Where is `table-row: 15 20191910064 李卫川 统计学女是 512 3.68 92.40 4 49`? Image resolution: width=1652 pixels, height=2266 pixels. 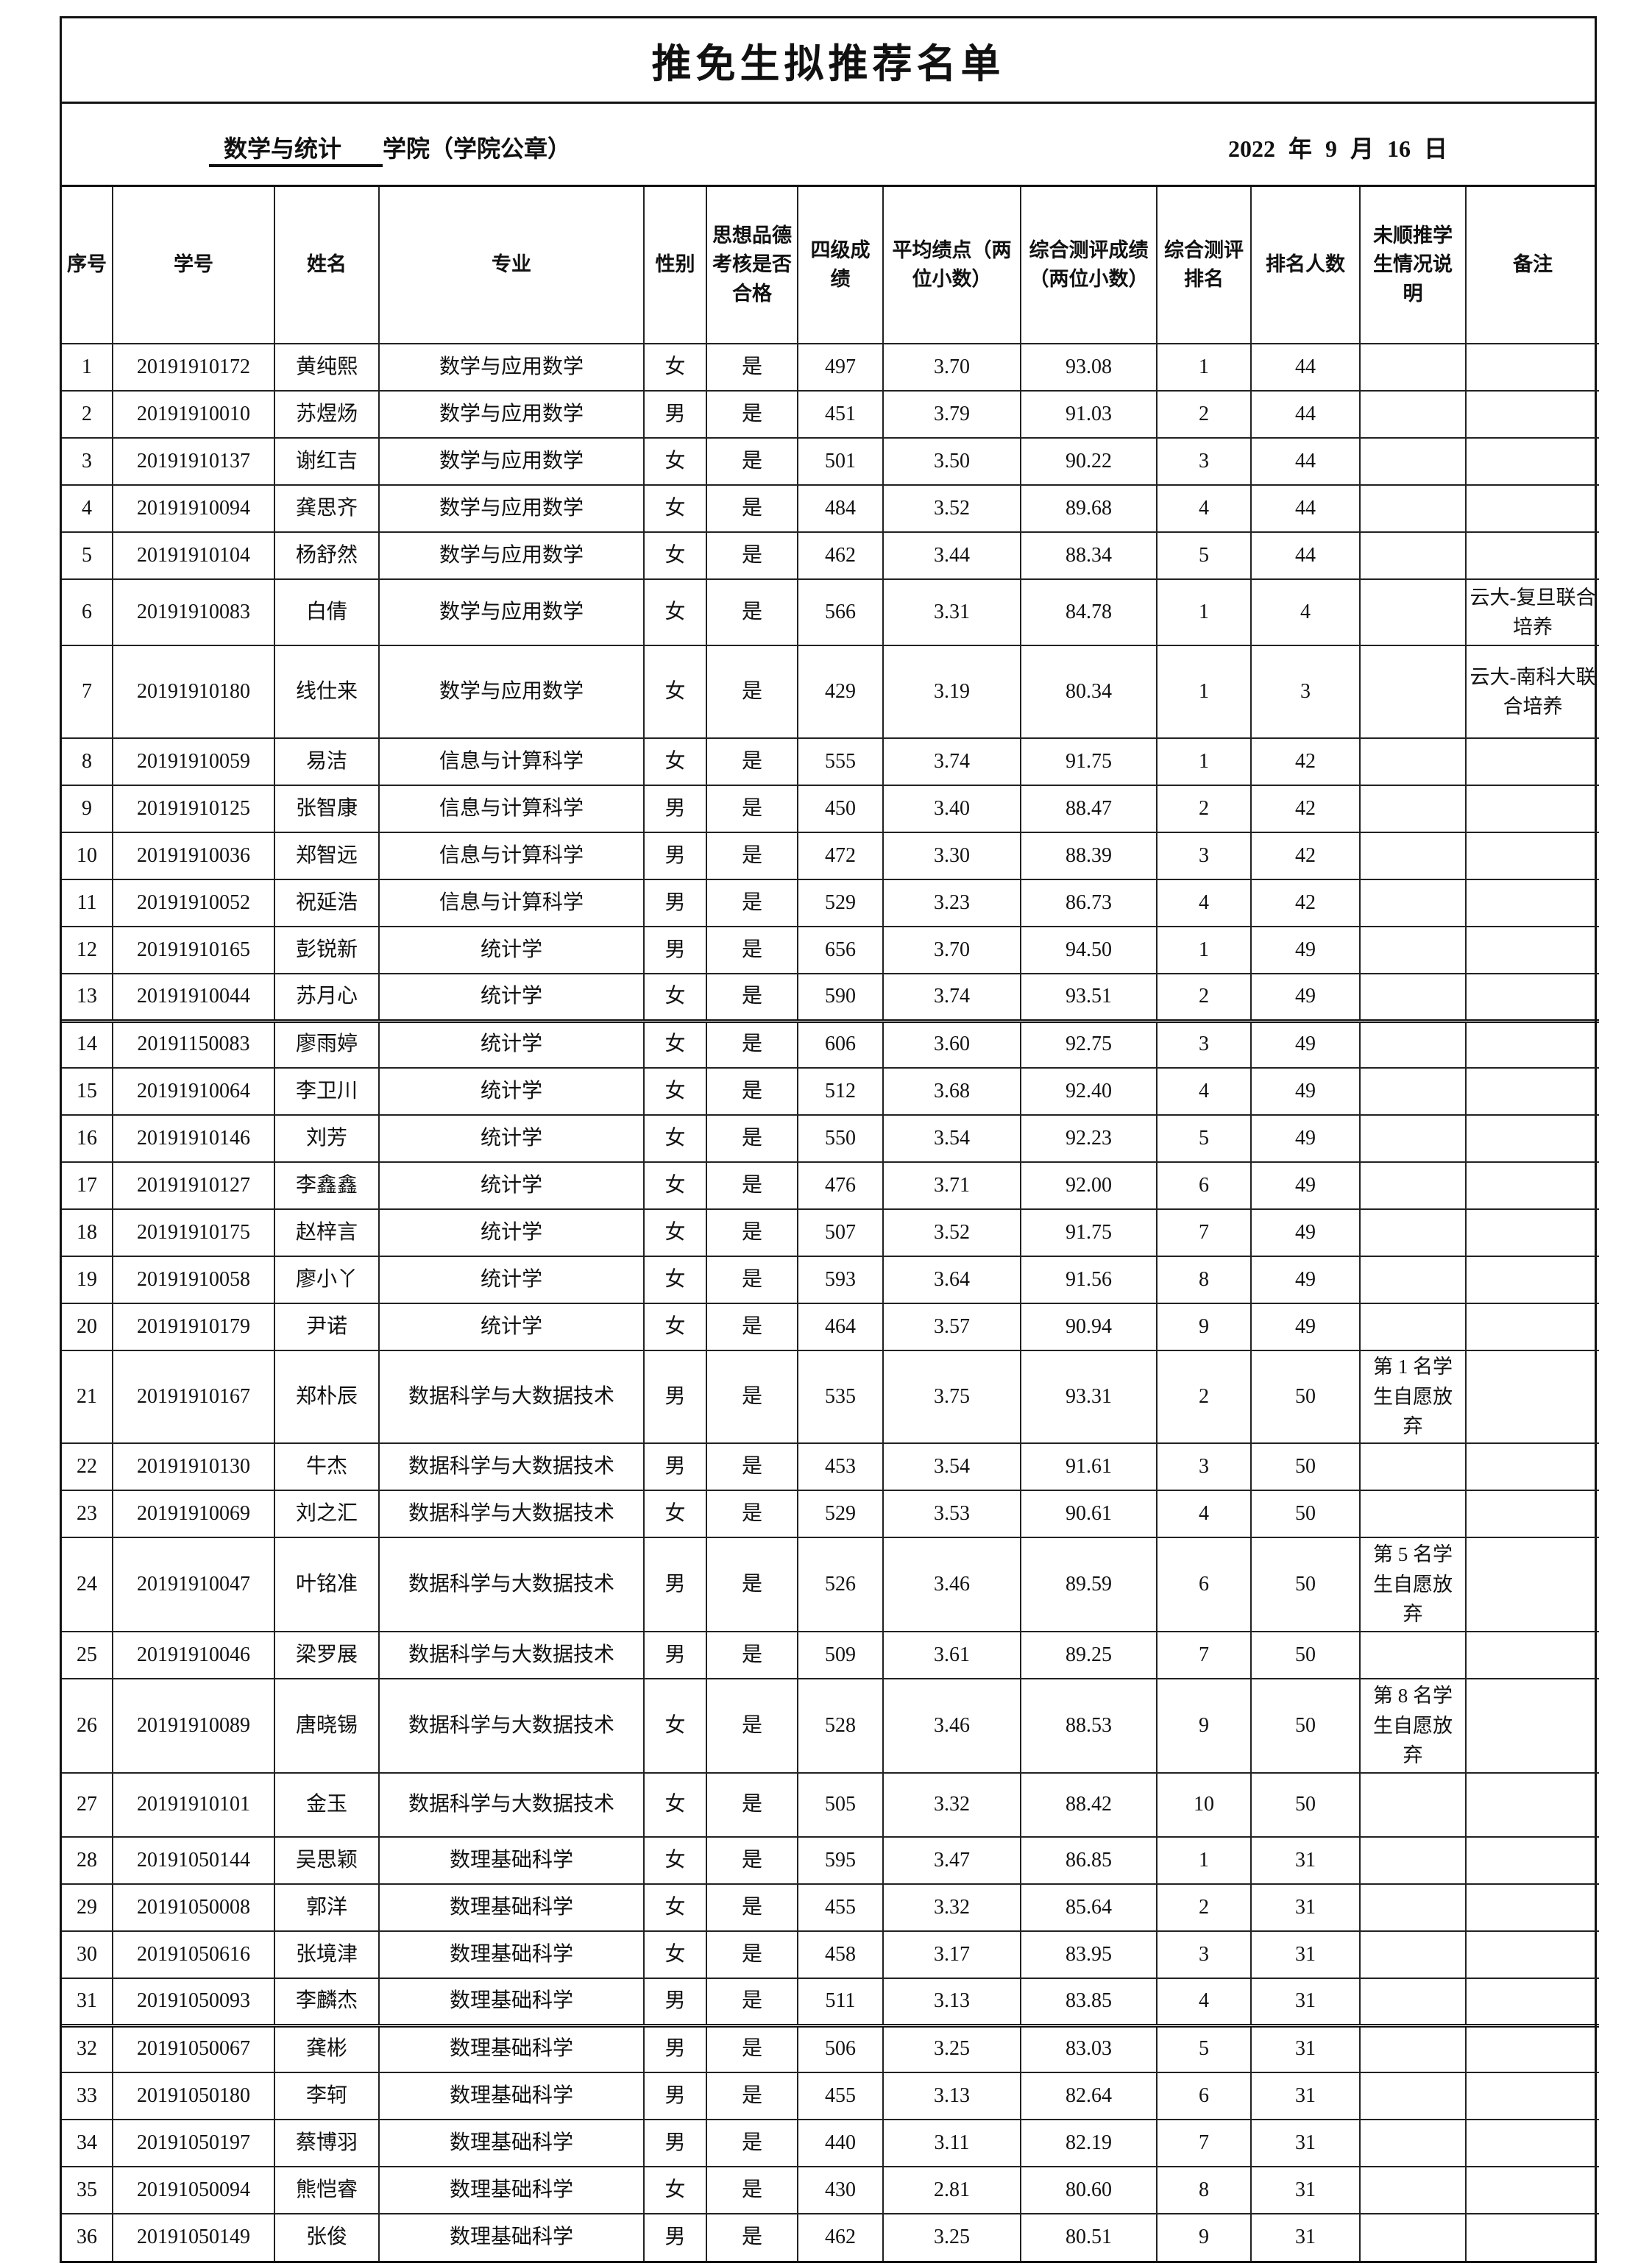
table-row: 15 20191910064 李卫川 统计学女是 512 3.68 92.40 4 49 is located at coordinates (830, 1091).